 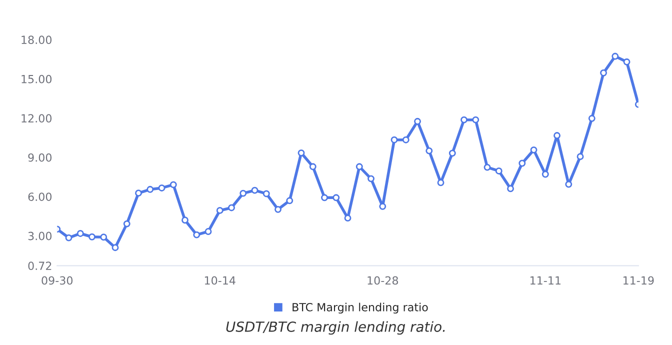 What do you see at coordinates (220, 280) in the screenshot?
I see `x-tick-label: 10-14` at bounding box center [220, 280].